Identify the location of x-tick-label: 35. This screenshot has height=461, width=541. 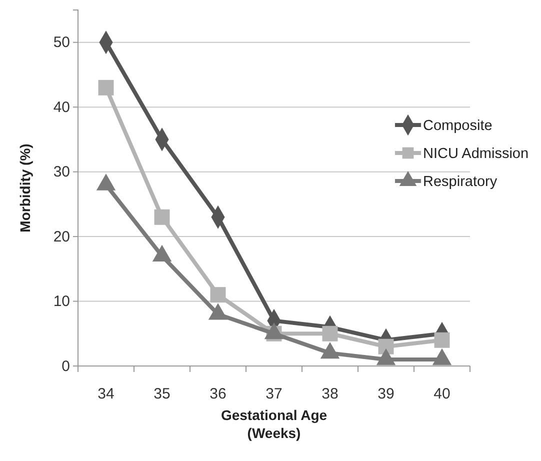
(162, 394).